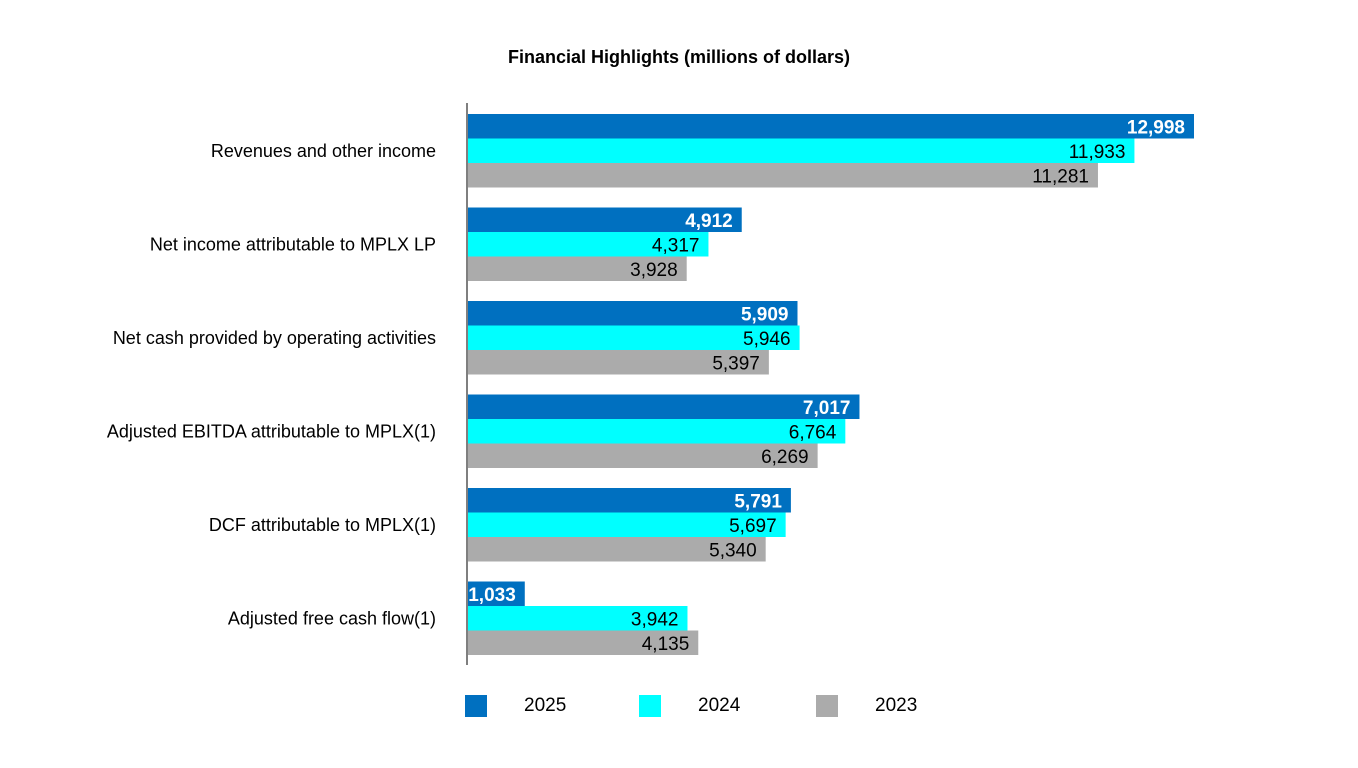 This screenshot has width=1358, height=768. I want to click on data-label-2024: 6,764, so click(813, 432).